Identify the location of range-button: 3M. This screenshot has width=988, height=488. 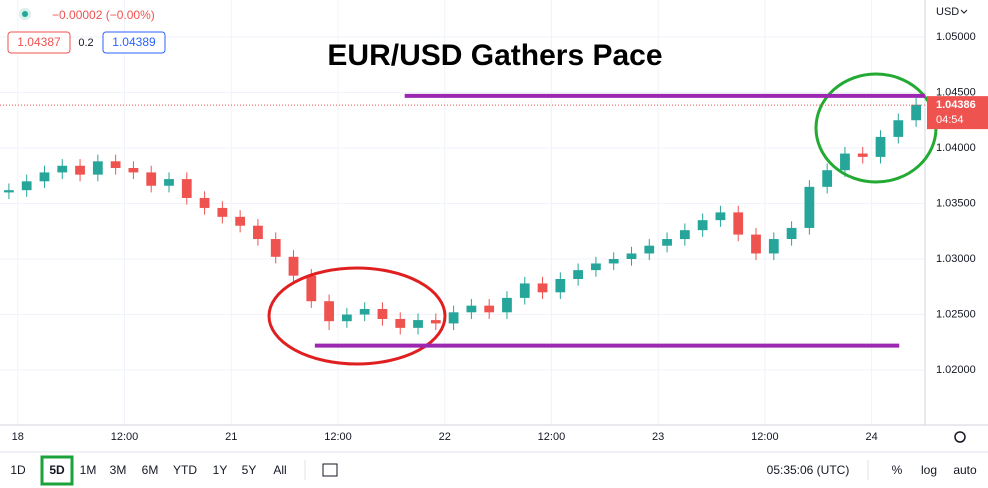
(118, 470).